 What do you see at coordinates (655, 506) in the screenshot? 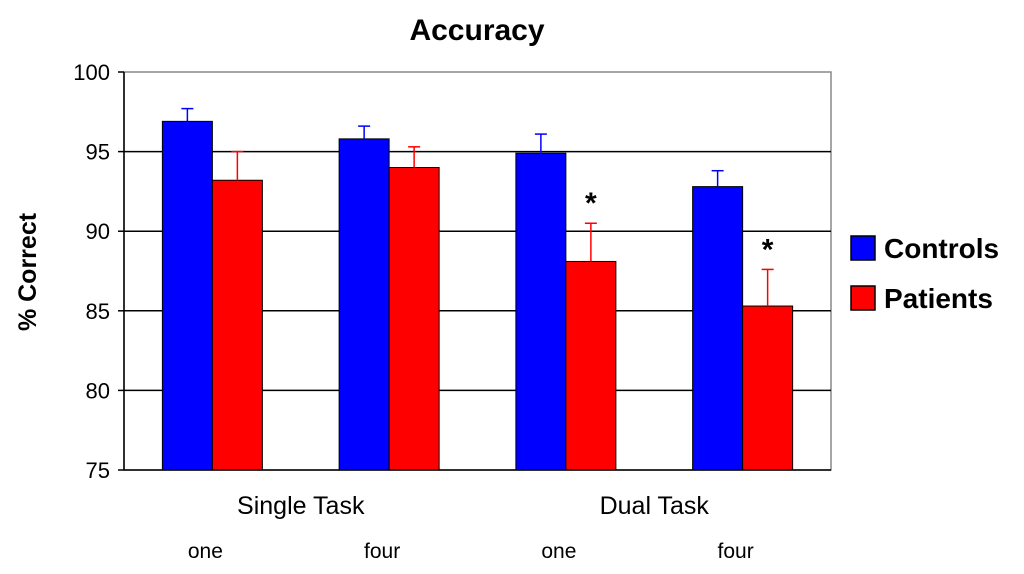
I see `group-label: Dual Task` at bounding box center [655, 506].